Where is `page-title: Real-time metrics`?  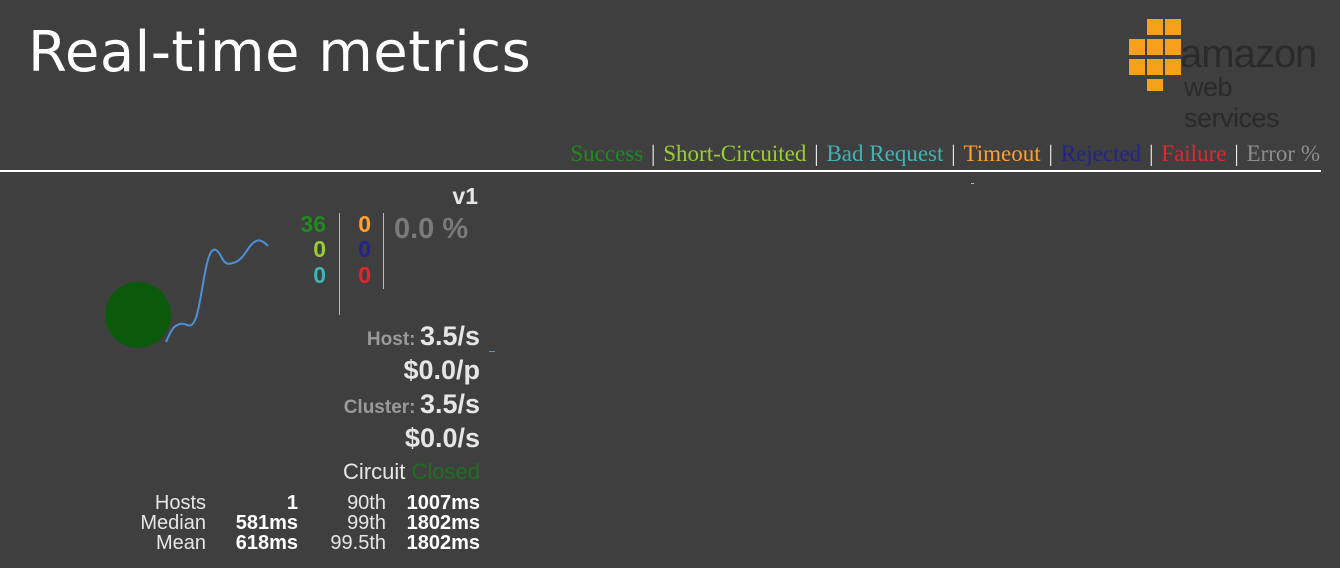 page-title: Real-time metrics is located at coordinates (280, 52).